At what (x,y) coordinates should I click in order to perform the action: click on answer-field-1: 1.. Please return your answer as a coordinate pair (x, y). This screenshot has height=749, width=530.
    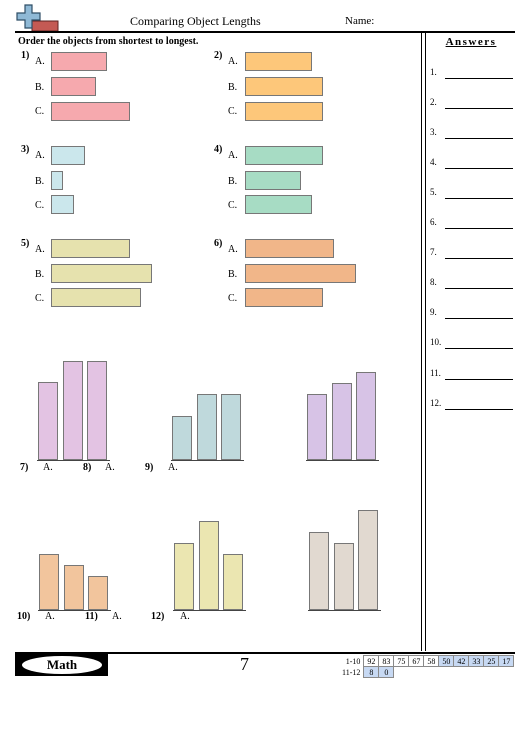
    Looking at the image, I should click on (473, 74).